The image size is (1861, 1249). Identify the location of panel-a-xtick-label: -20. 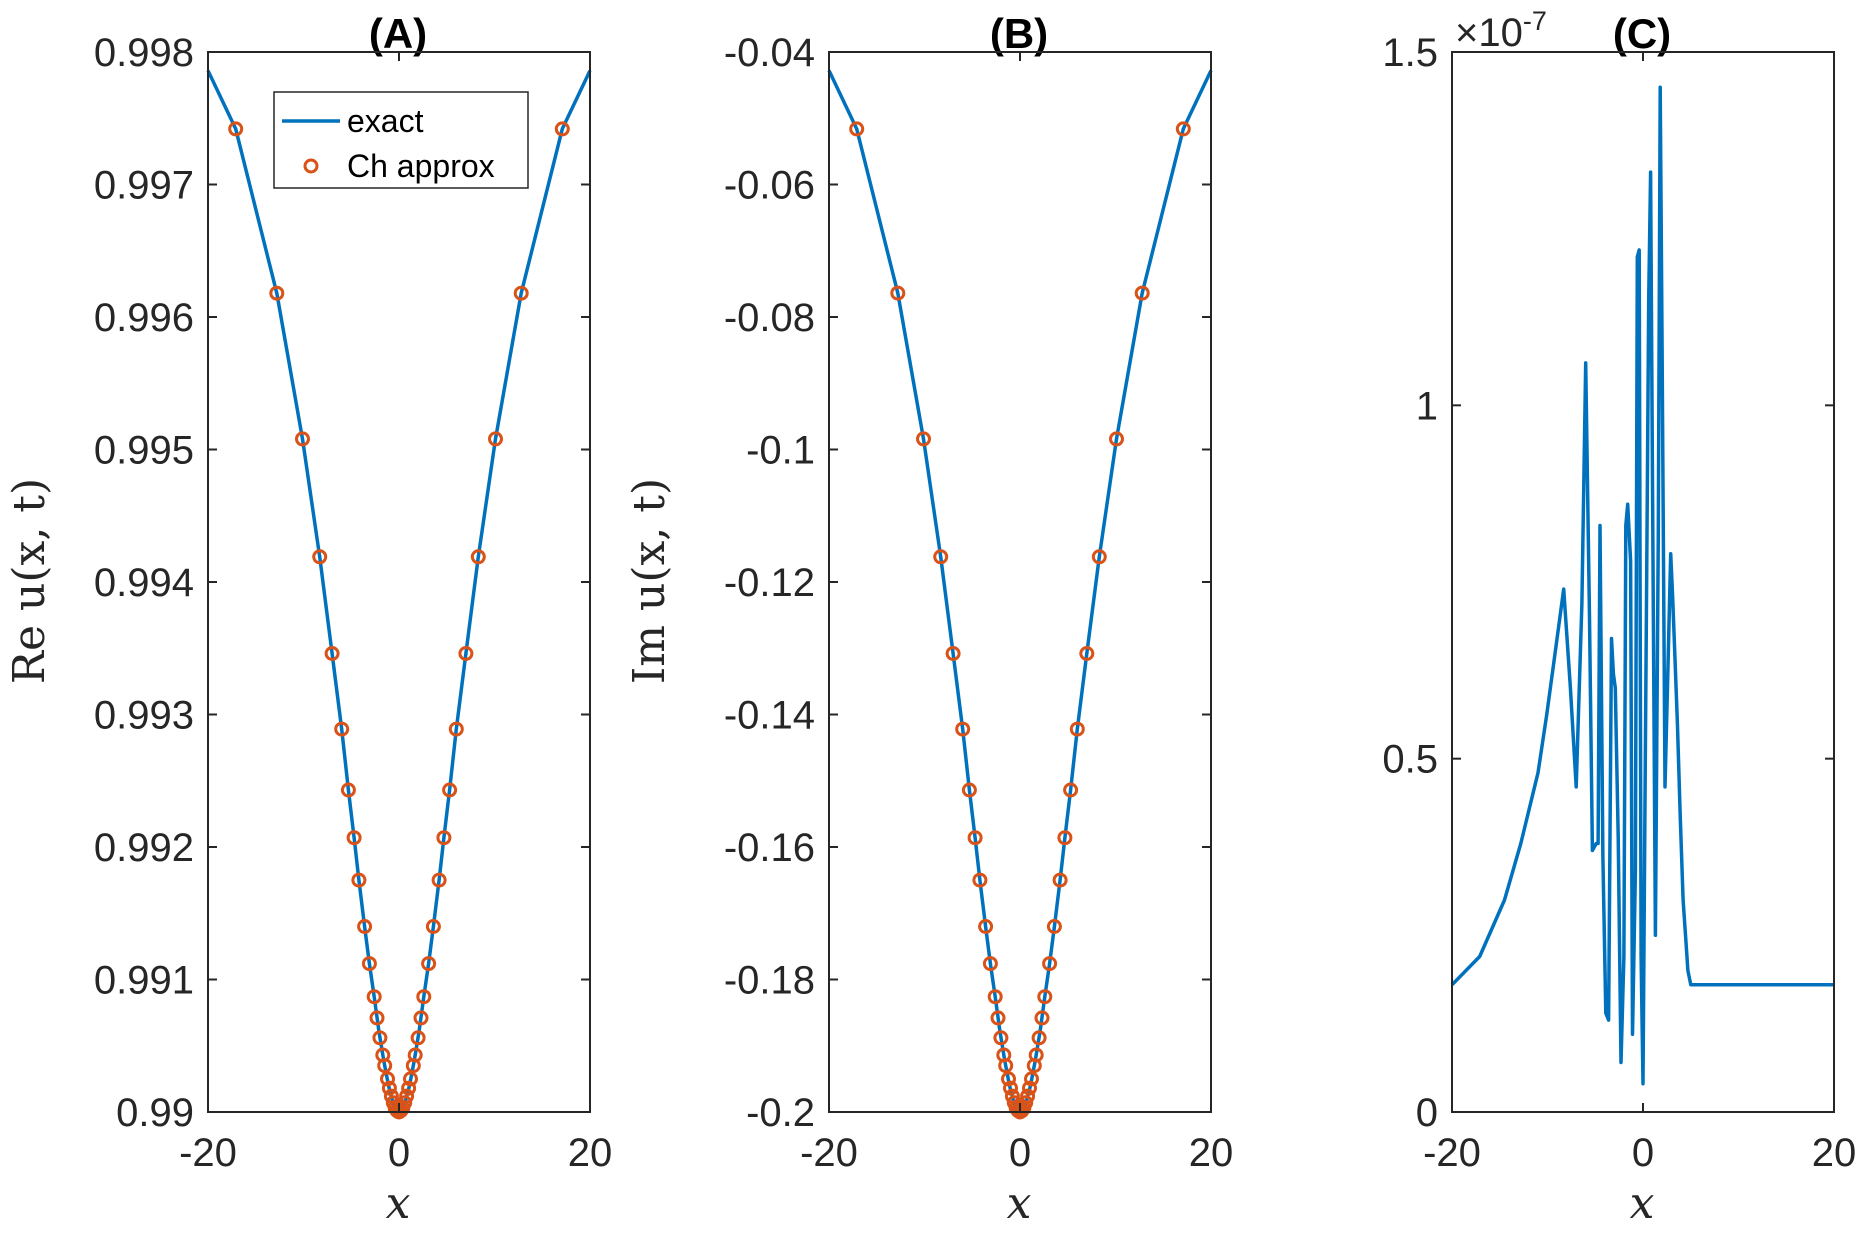
(208, 1153).